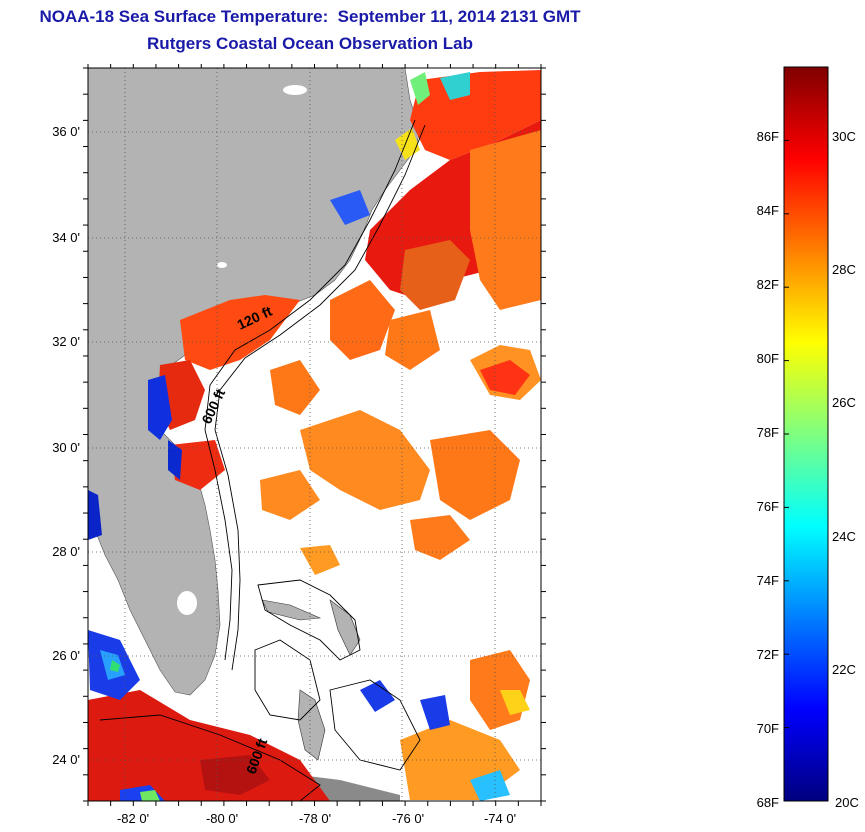  I want to click on colorbar-f-label: 72F, so click(768, 654).